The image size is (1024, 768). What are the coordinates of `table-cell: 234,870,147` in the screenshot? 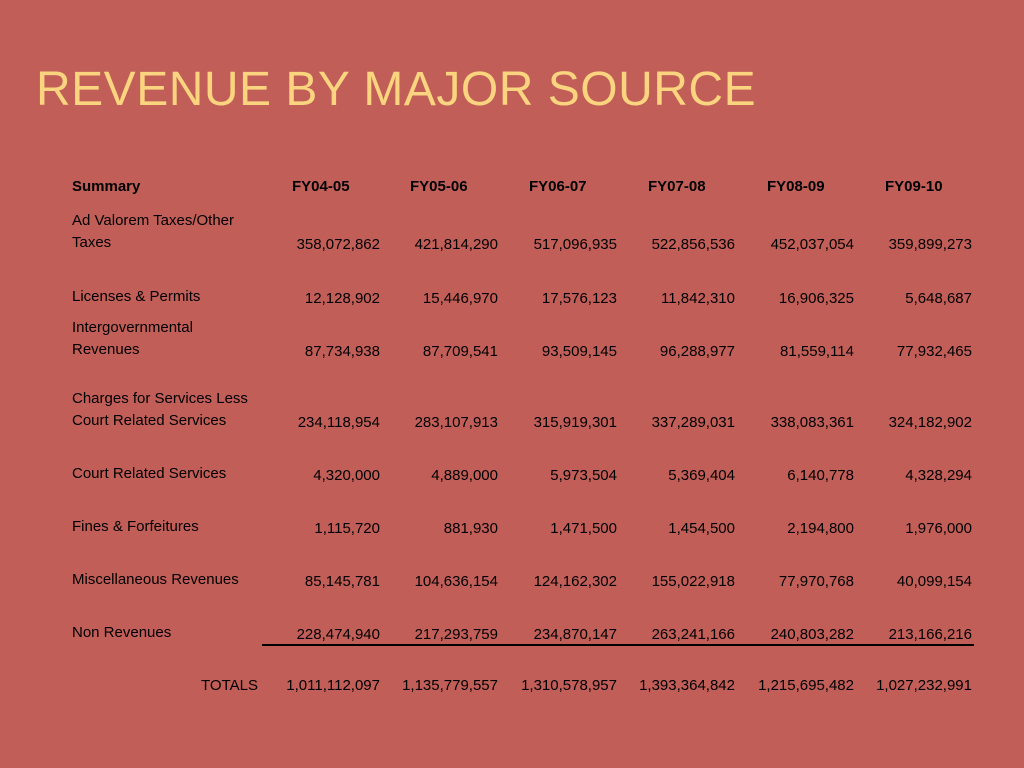 It's located at (575, 634).